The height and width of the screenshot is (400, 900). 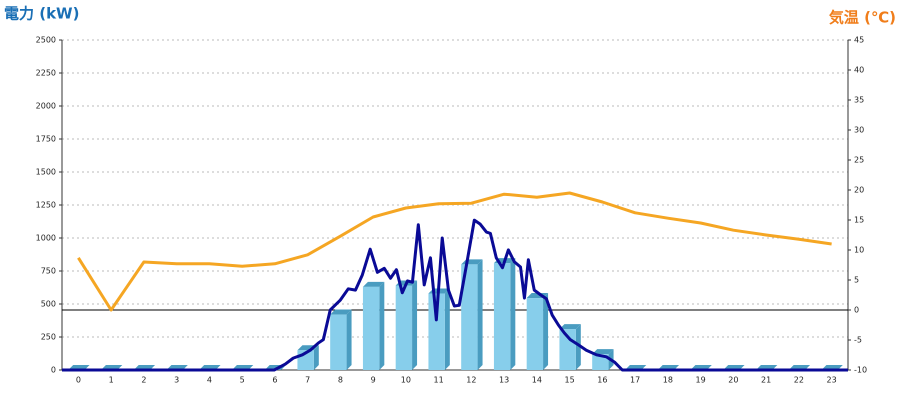 I want to click on x-tick-label: 18, so click(x=668, y=380).